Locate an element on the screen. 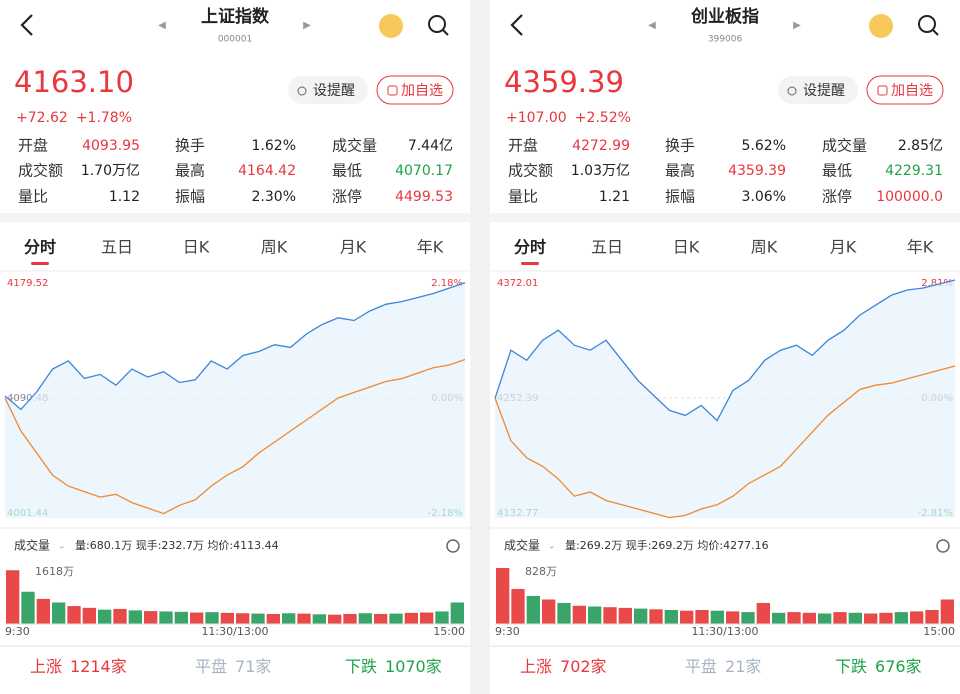 This screenshot has height=694, width=960. stat-value: 5.62% is located at coordinates (764, 146).